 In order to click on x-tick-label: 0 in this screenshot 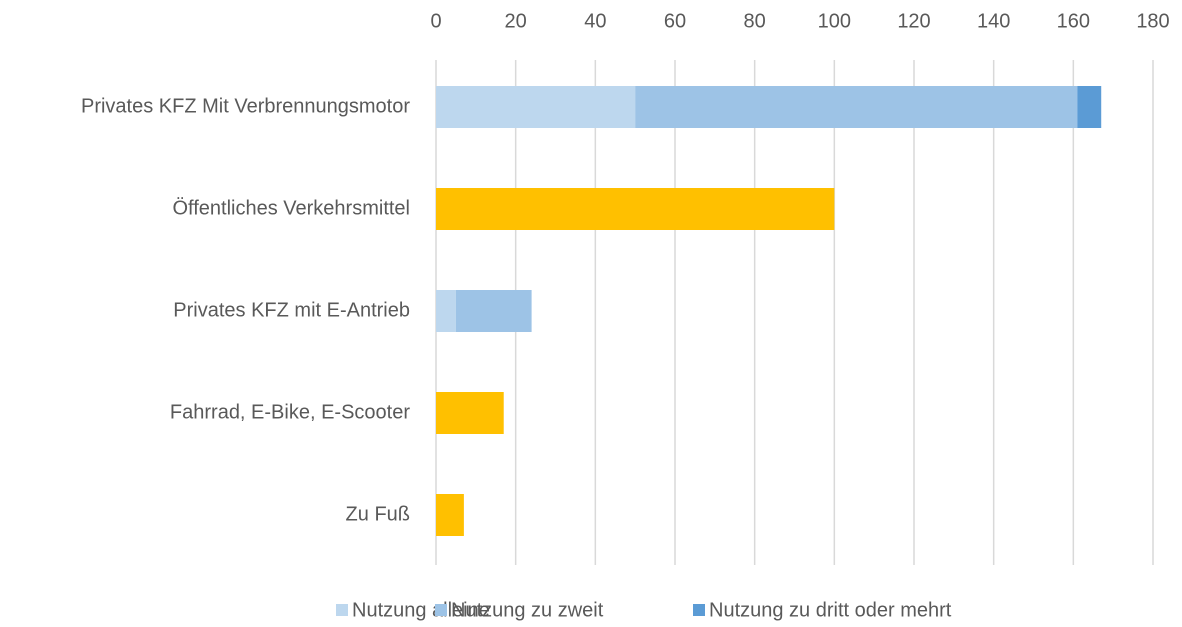, I will do `click(435, 21)`.